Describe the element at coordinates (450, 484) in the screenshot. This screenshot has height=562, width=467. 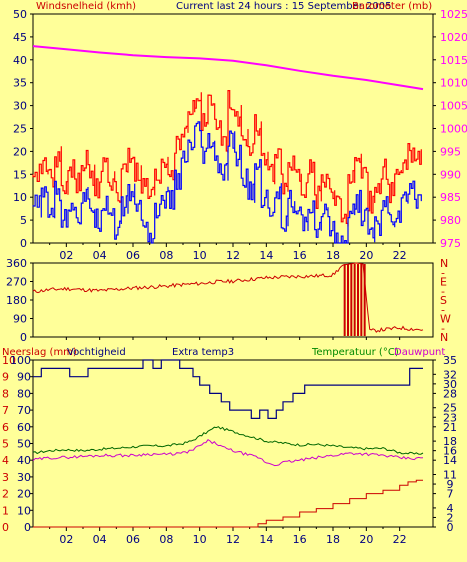
I see `temperature-tick-label: 9` at that location.